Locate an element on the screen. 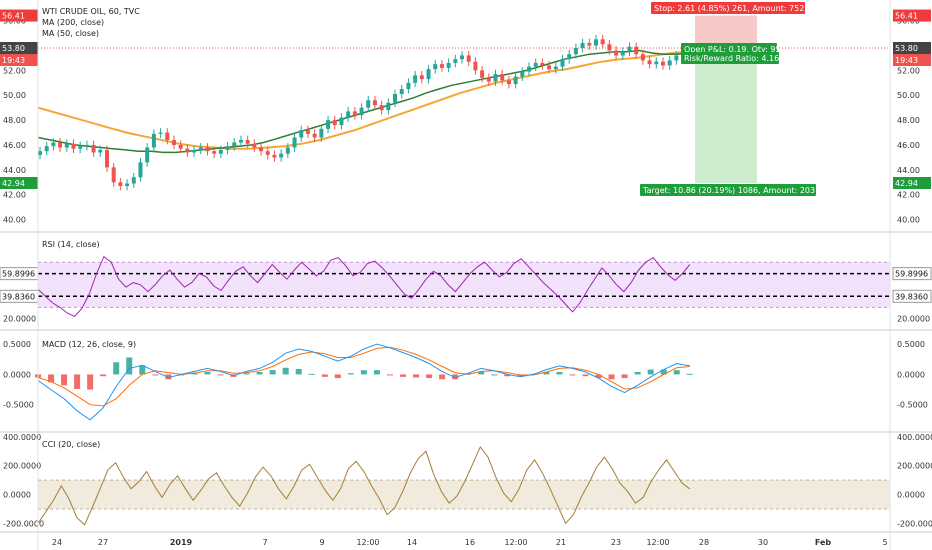 The height and width of the screenshot is (550, 932). time-axis-tick: 14 is located at coordinates (412, 542).